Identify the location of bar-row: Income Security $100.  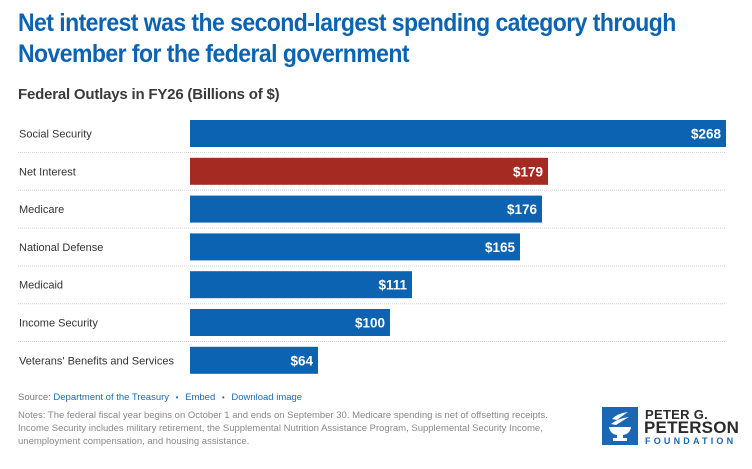
(372, 325).